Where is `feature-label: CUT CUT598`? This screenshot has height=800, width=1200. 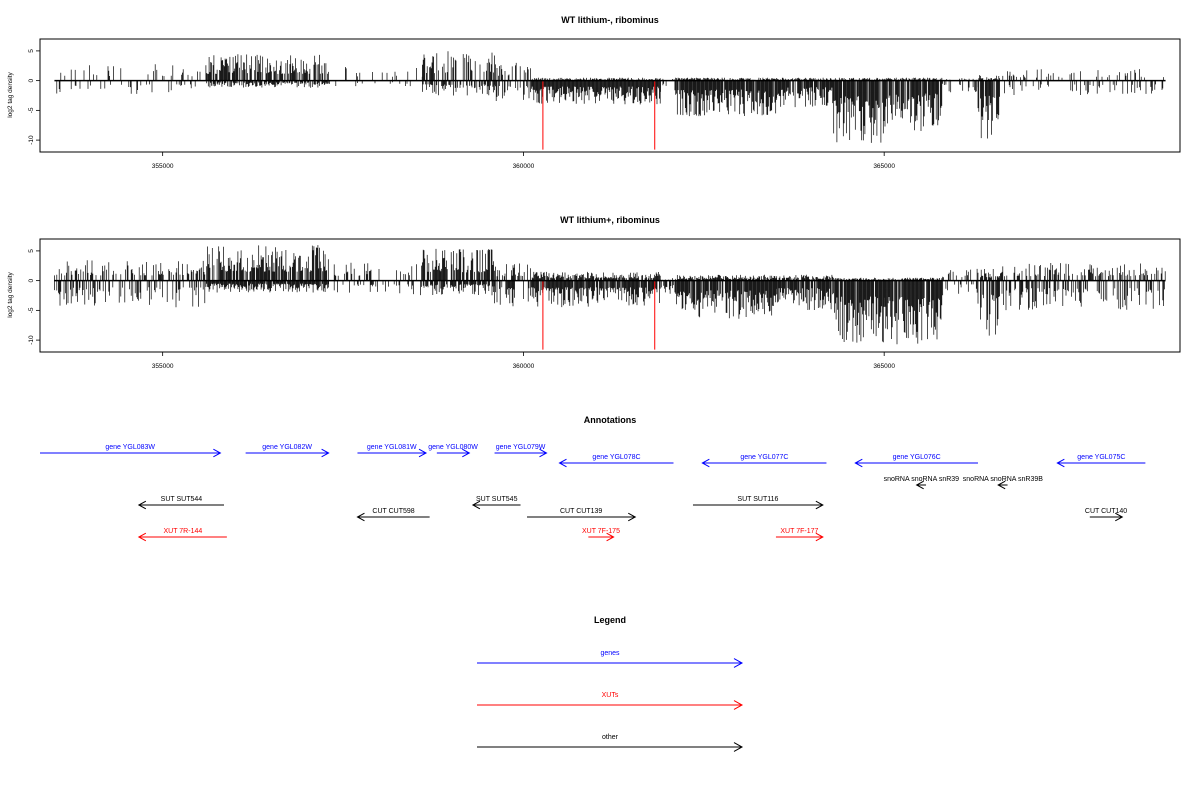 feature-label: CUT CUT598 is located at coordinates (393, 511).